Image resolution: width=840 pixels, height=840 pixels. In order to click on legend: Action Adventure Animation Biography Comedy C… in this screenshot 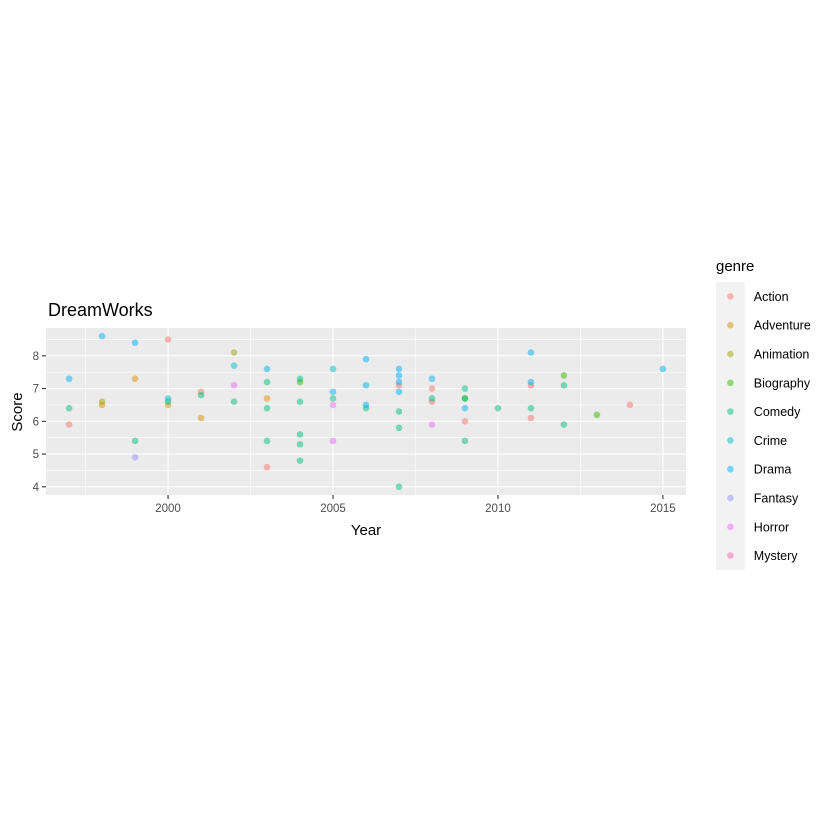, I will do `click(763, 426)`.